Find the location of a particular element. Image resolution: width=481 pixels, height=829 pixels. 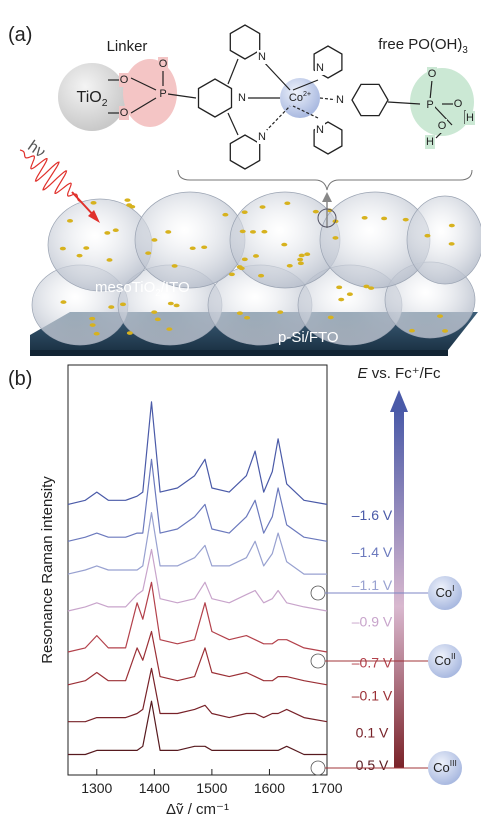

x-axis-label-part: Δṽ / cm⁻¹ is located at coordinates (197, 809).